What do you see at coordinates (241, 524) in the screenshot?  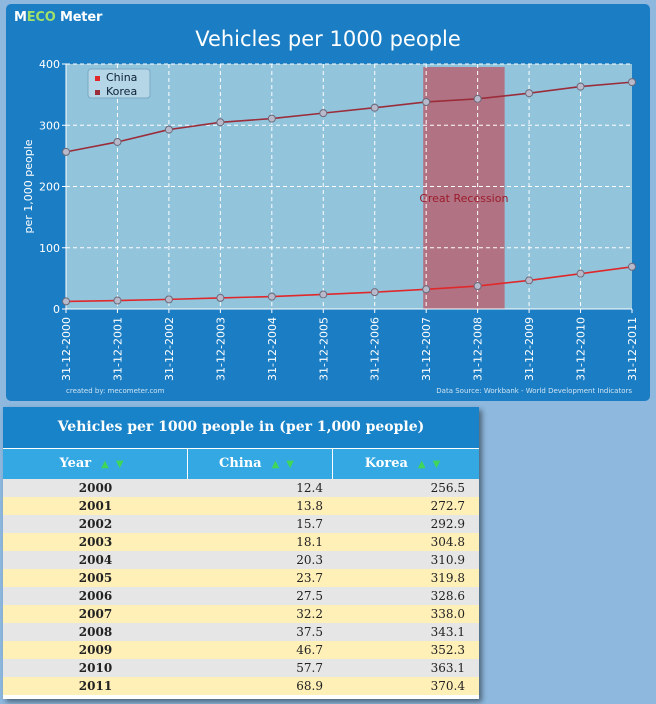 I see `table-row: 2002 15.7 292.9` at bounding box center [241, 524].